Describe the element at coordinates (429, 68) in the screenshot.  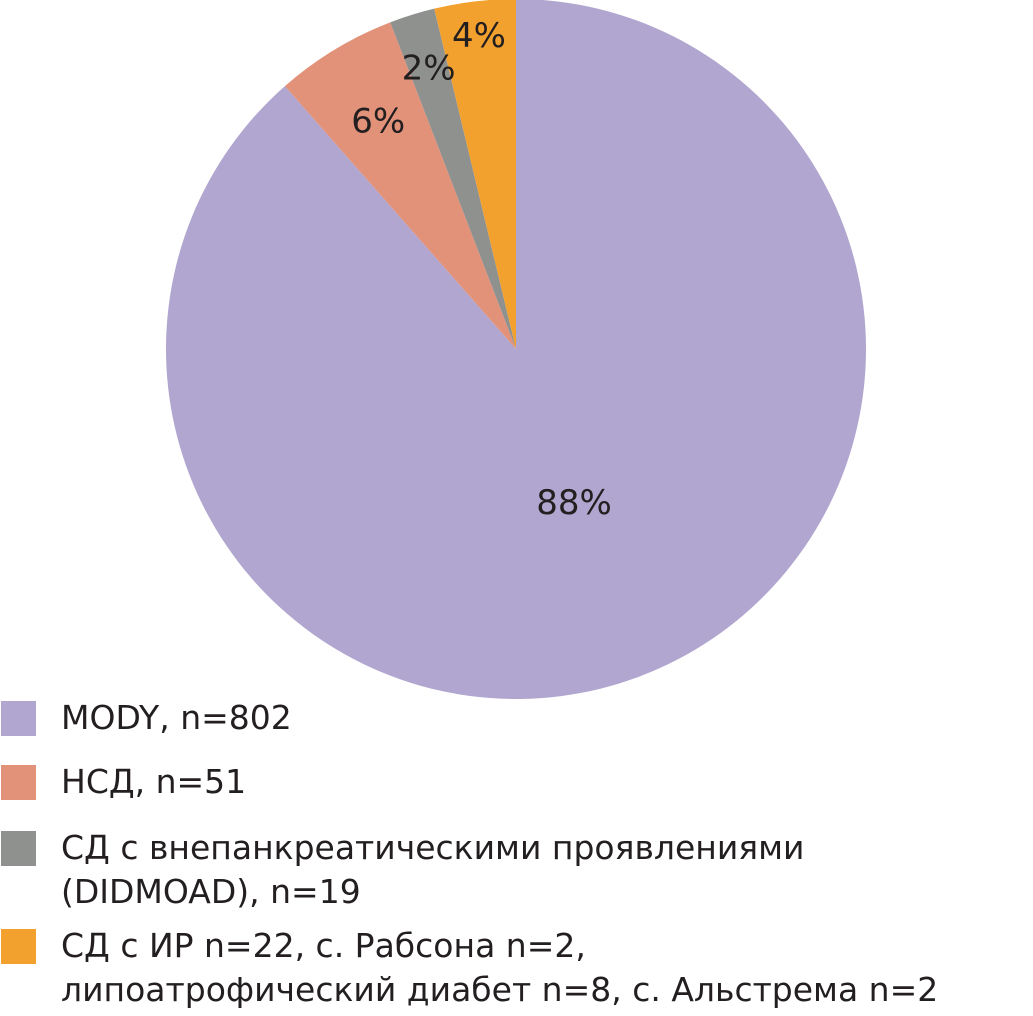
I see `slice-label-didmoad: 2%` at that location.